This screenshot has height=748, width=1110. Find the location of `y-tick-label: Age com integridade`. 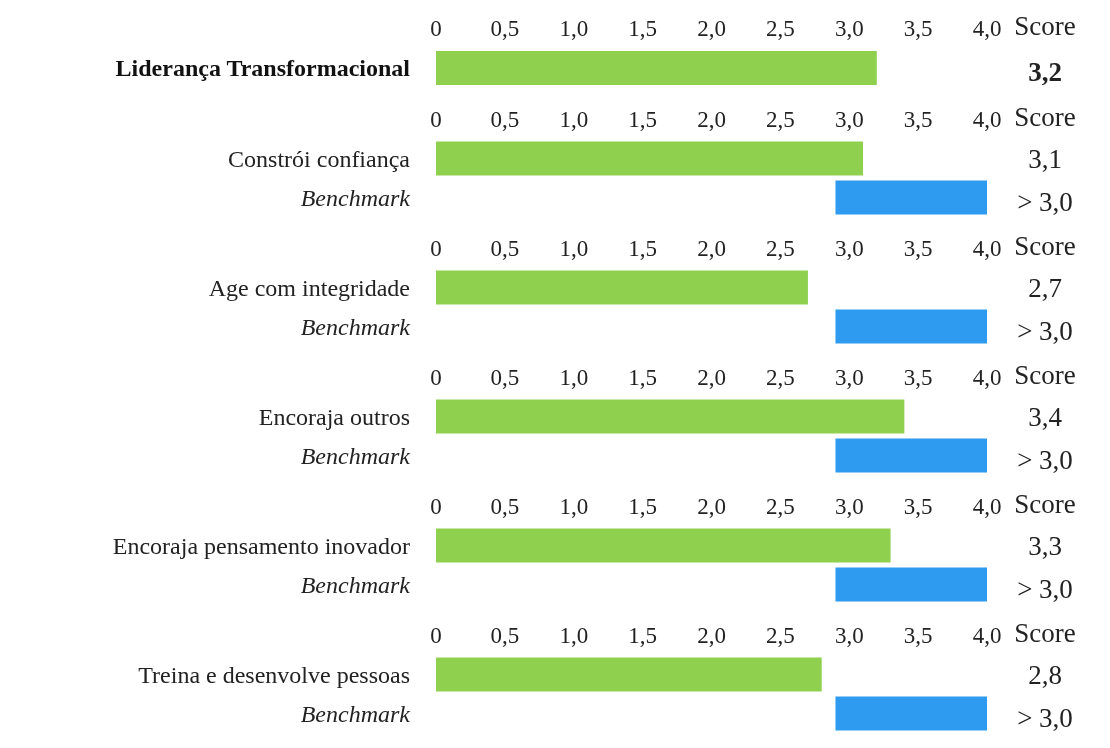

y-tick-label: Age com integridade is located at coordinates (309, 287).